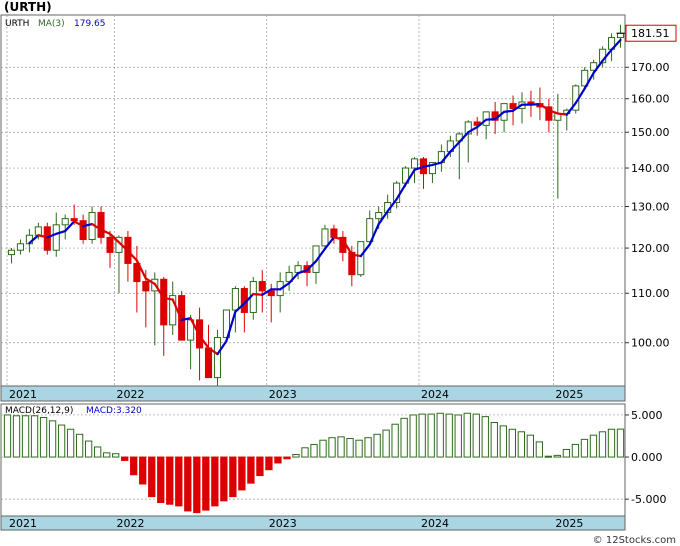 The height and width of the screenshot is (546, 680). What do you see at coordinates (90, 24) in the screenshot?
I see `legend-ma-value: 179.65` at bounding box center [90, 24].